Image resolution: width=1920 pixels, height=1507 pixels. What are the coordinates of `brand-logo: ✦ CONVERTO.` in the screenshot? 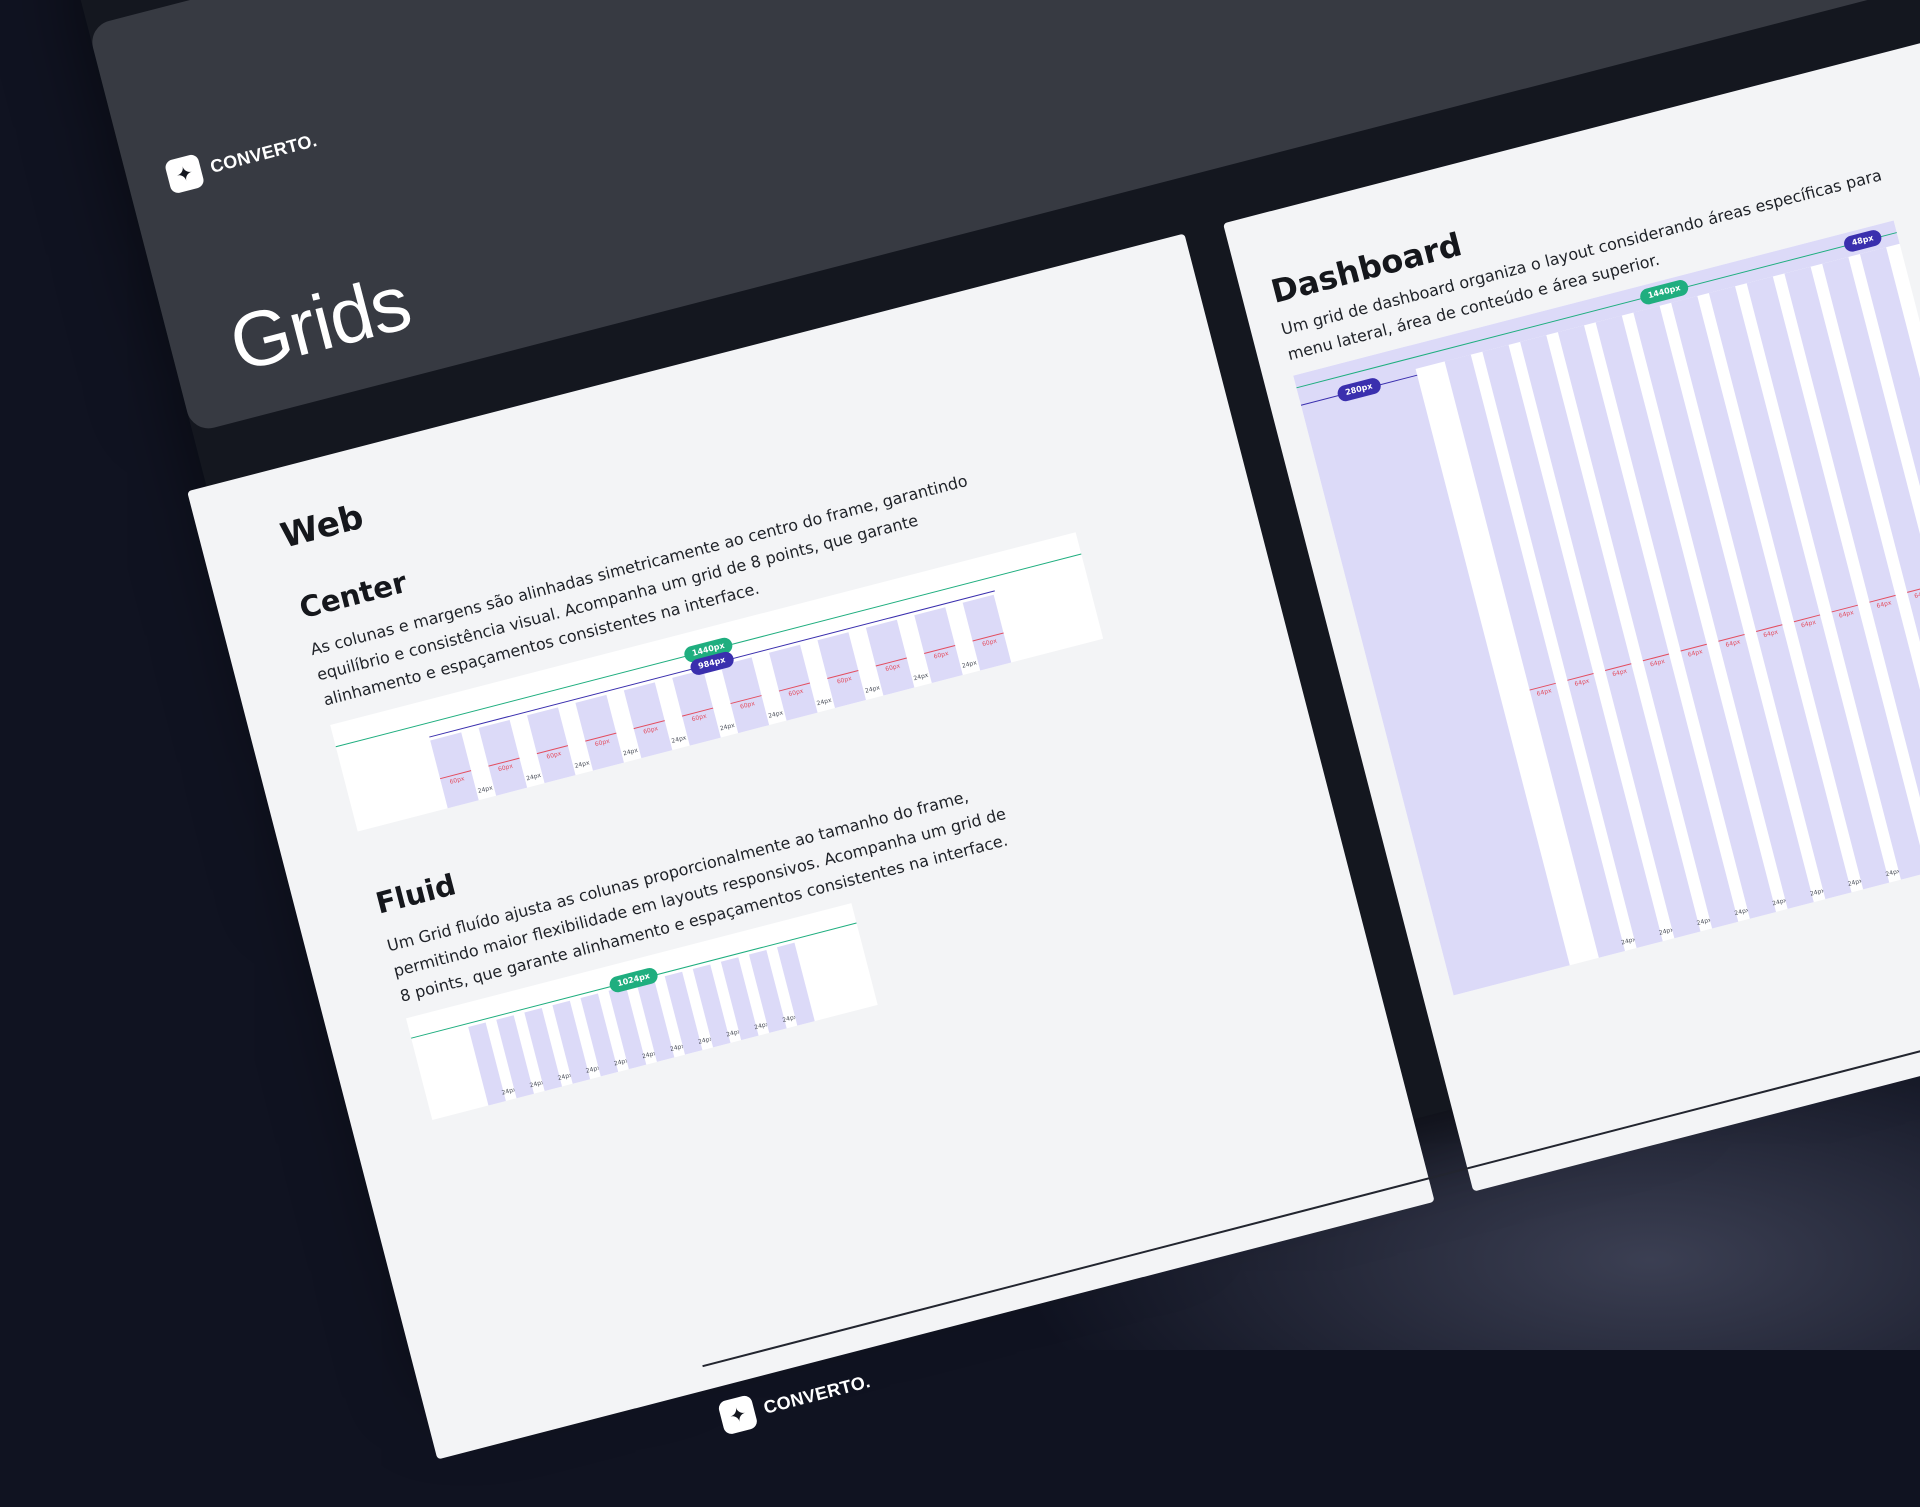 It's located at (242, 159).